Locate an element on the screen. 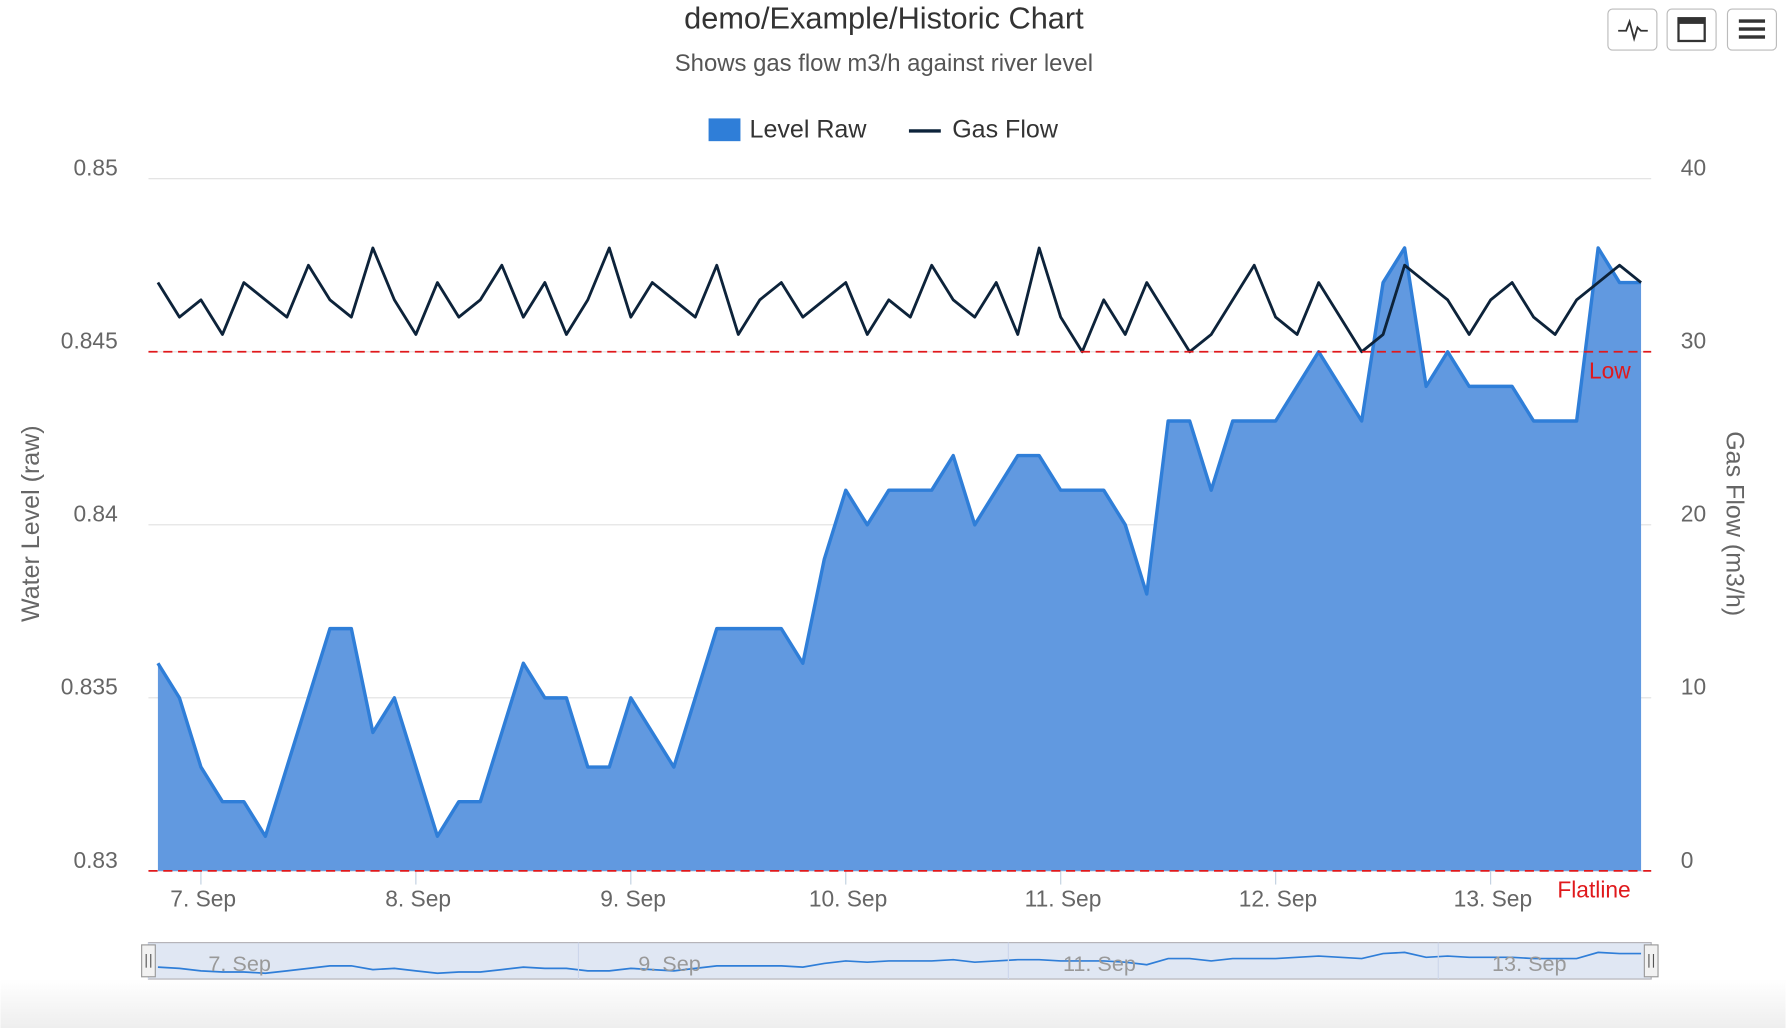  x-tick-label: 10. Sep is located at coordinates (848, 899).